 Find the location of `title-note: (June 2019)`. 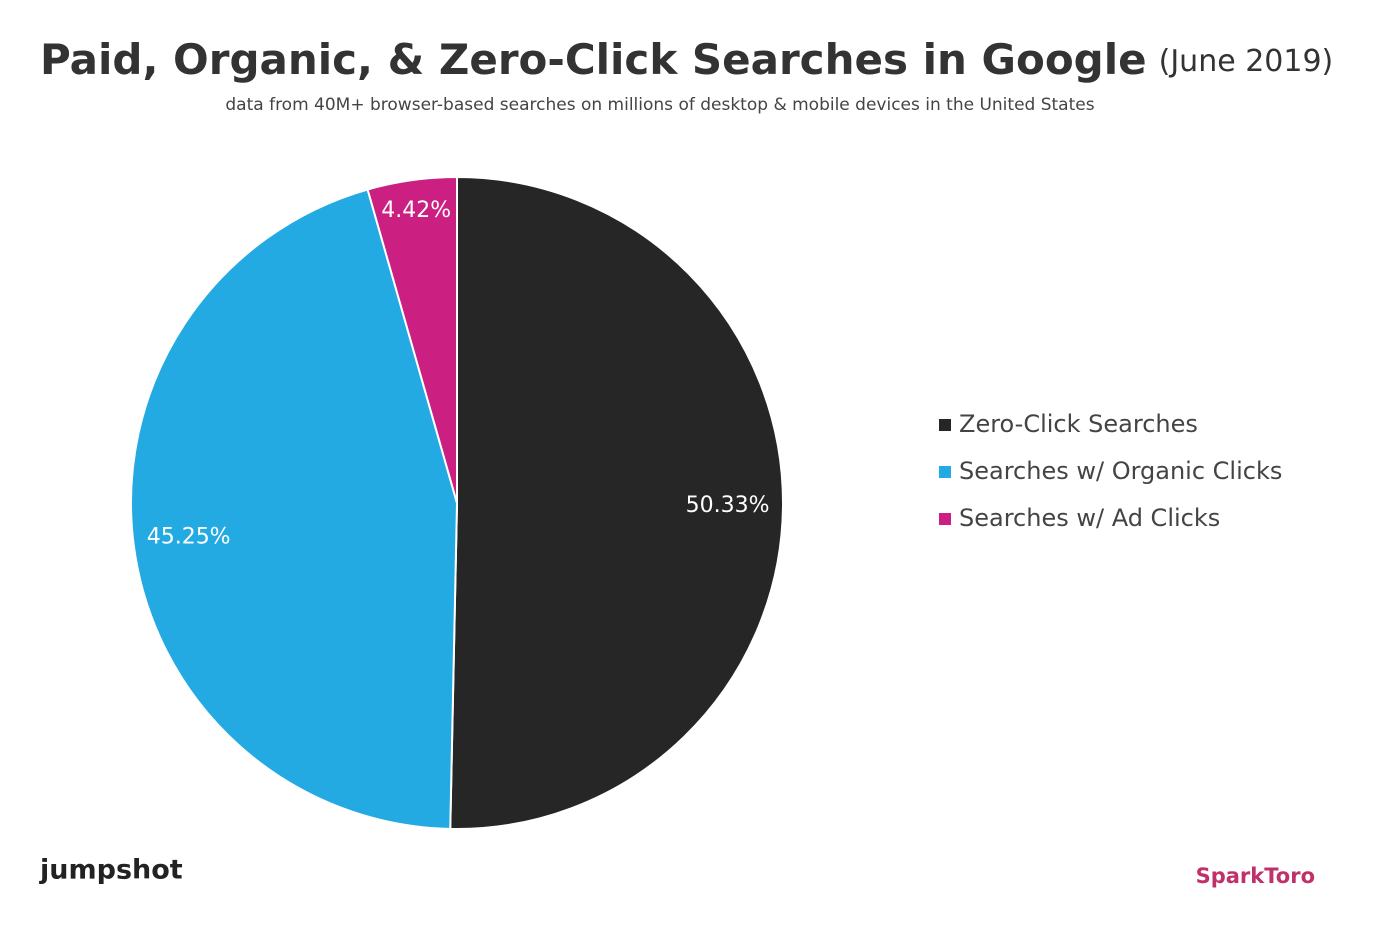

title-note: (June 2019) is located at coordinates (1246, 61).